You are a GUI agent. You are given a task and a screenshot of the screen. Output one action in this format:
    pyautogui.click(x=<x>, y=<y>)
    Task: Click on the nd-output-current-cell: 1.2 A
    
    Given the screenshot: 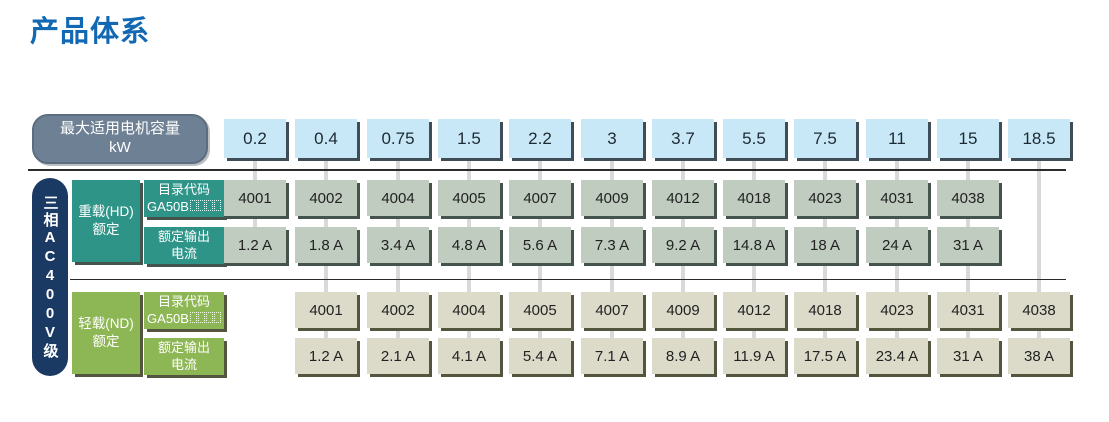 What is the action you would take?
    pyautogui.click(x=326, y=356)
    